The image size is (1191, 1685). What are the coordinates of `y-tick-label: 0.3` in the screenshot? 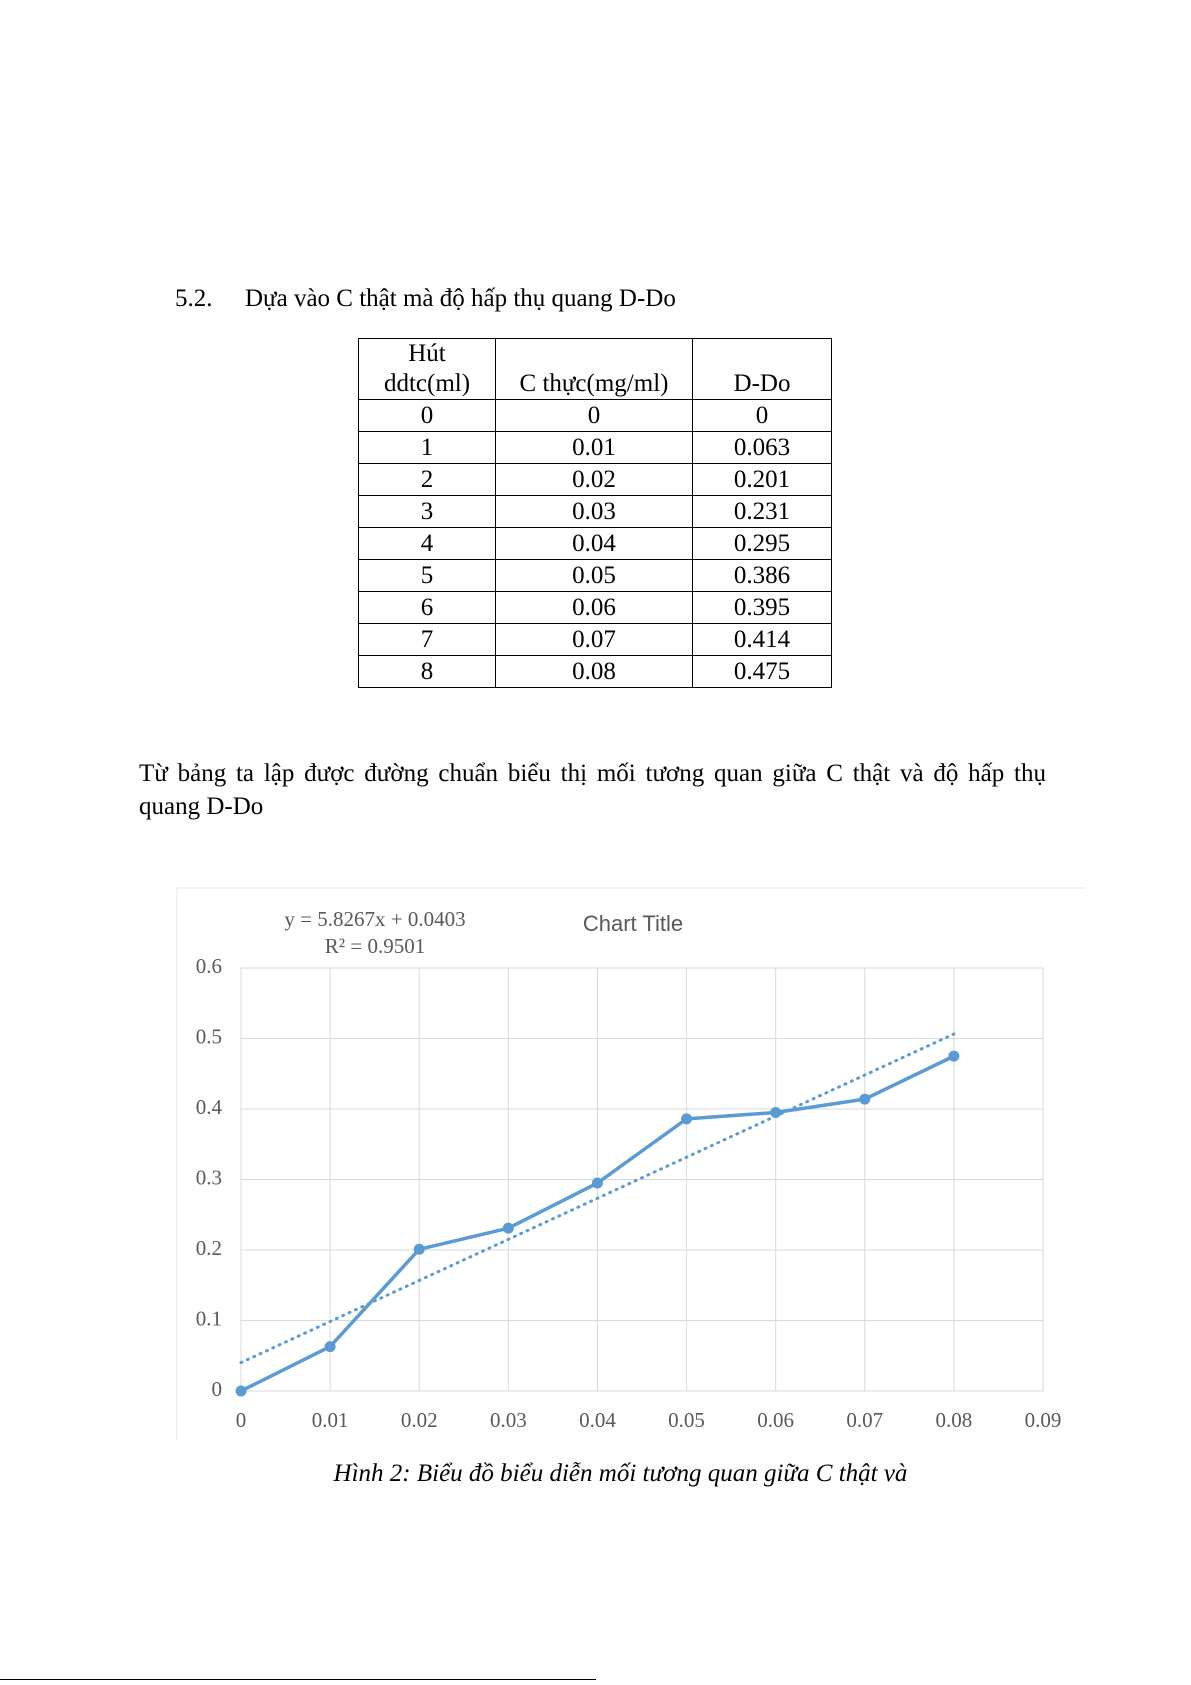 It's located at (209, 1177).